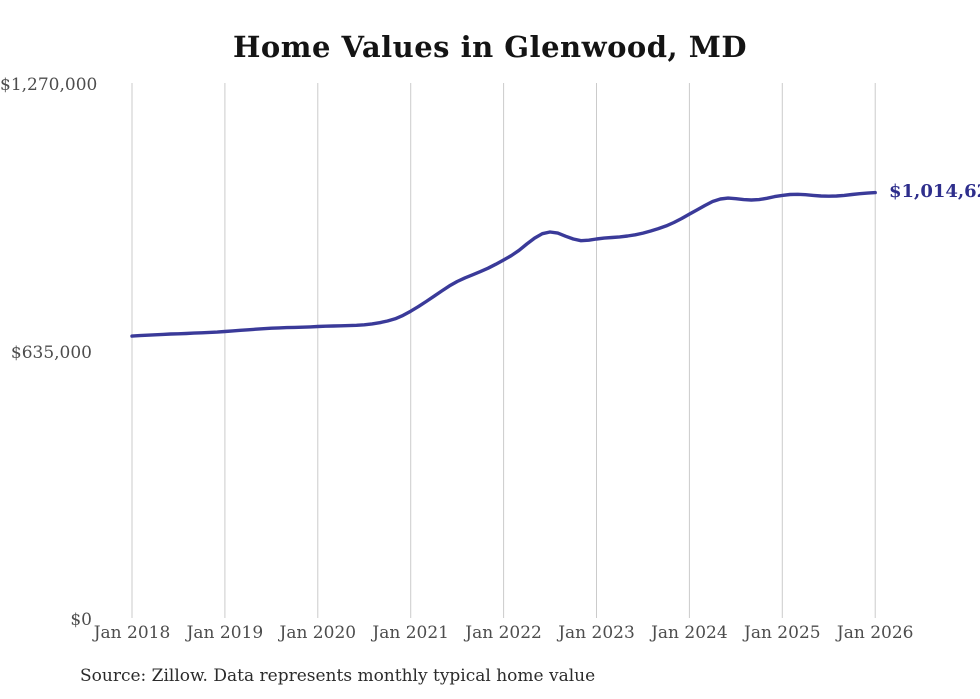 This screenshot has height=699, width=980. Describe the element at coordinates (225, 633) in the screenshot. I see `x-tick-label: Jan 2019` at that location.